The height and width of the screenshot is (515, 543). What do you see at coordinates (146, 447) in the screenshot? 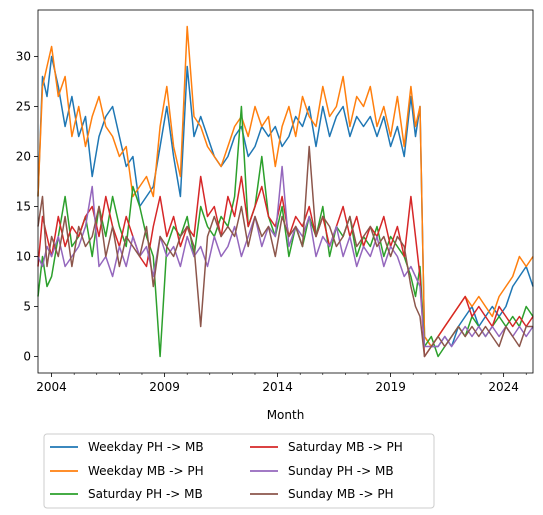
I see `legend-label: Weekday PH -> MB` at bounding box center [146, 447].